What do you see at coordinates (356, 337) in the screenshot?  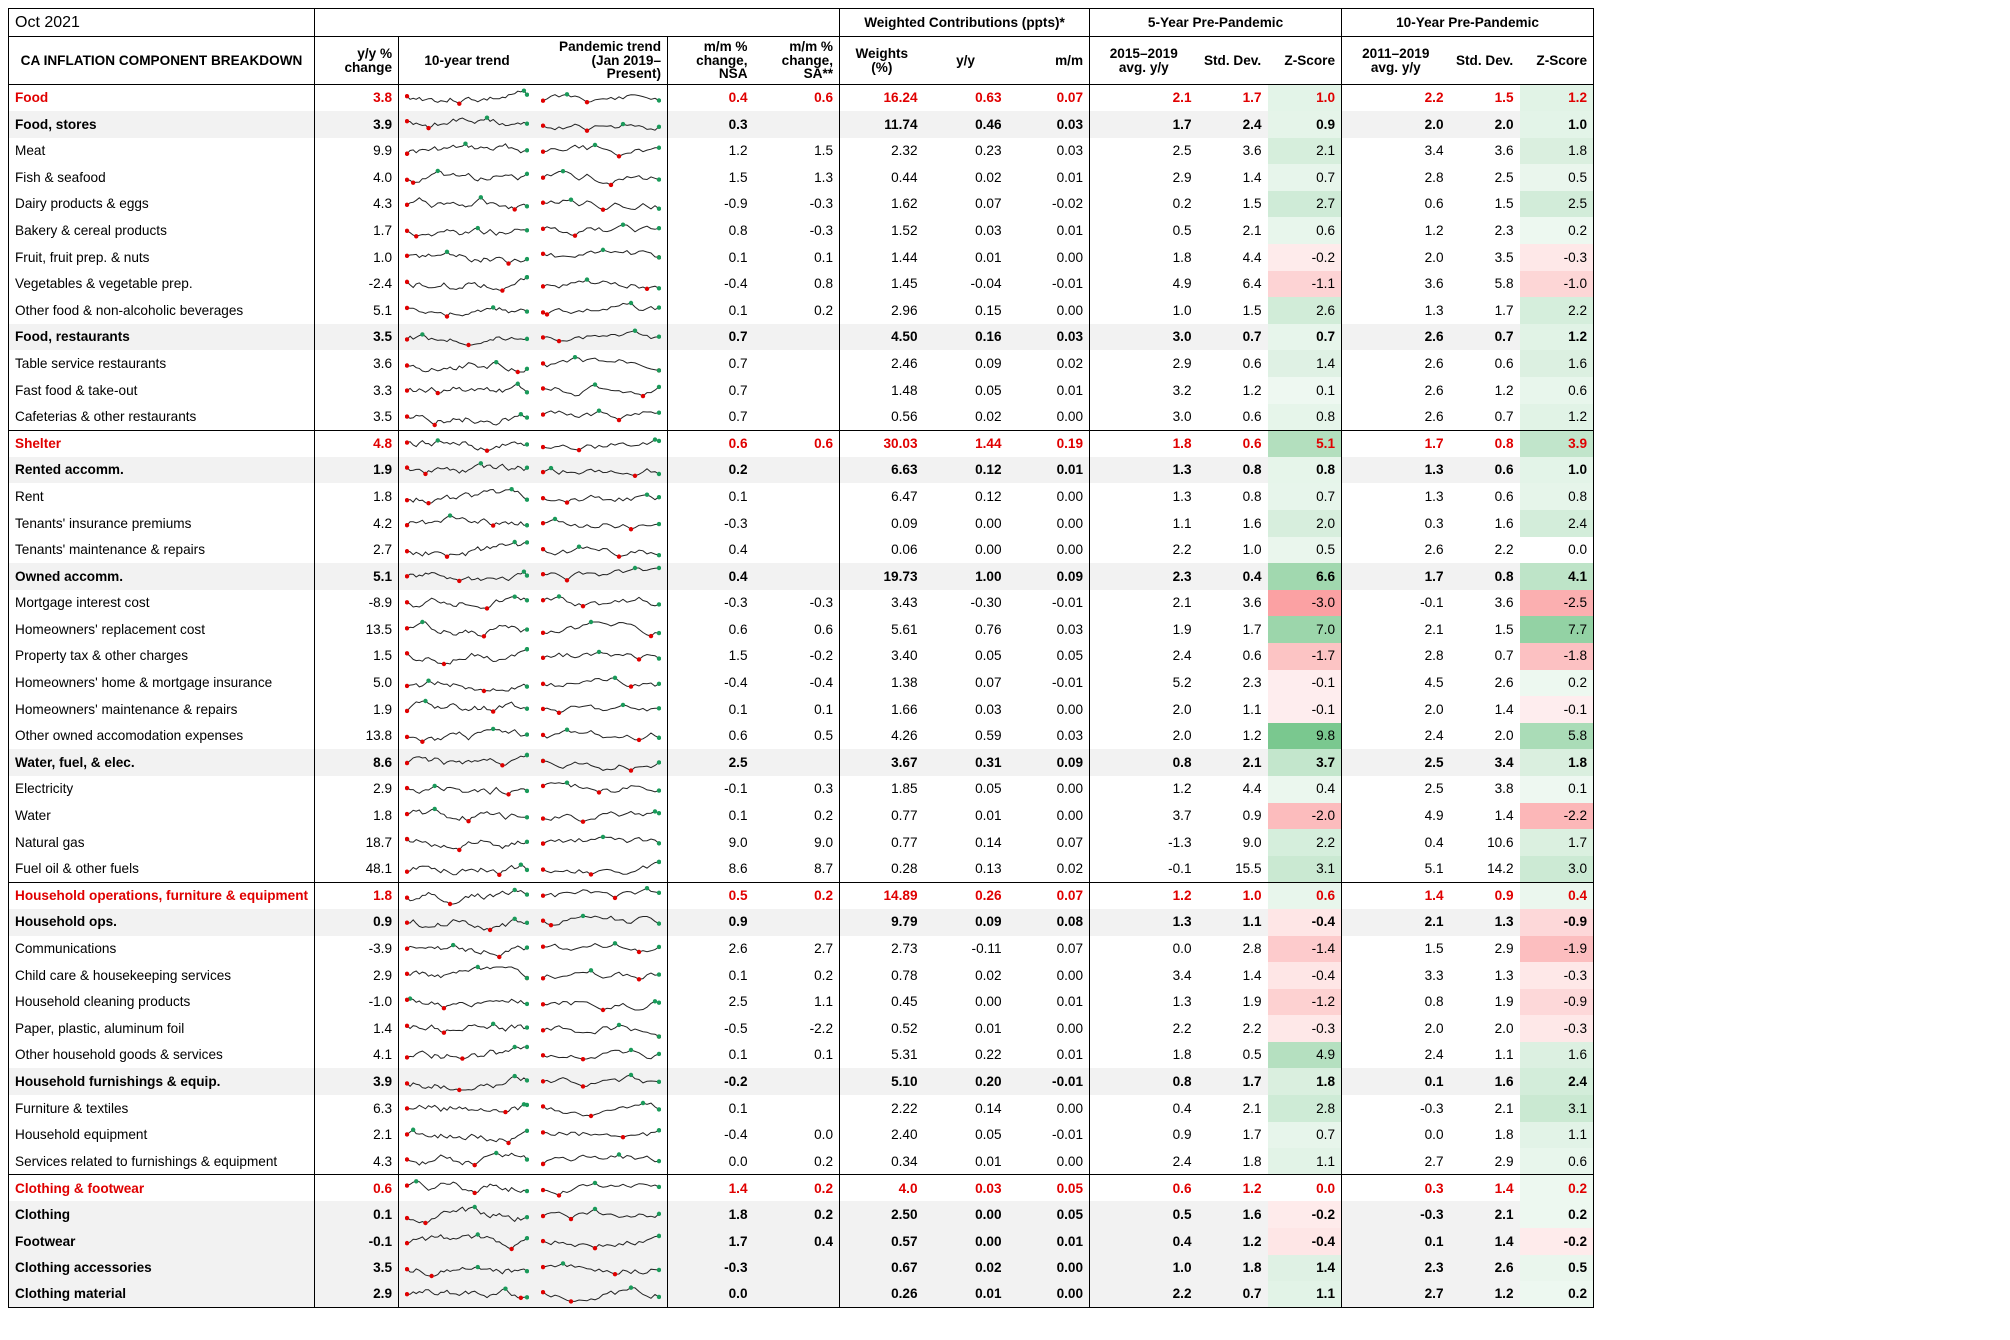 I see `yy-change: 3.5` at bounding box center [356, 337].